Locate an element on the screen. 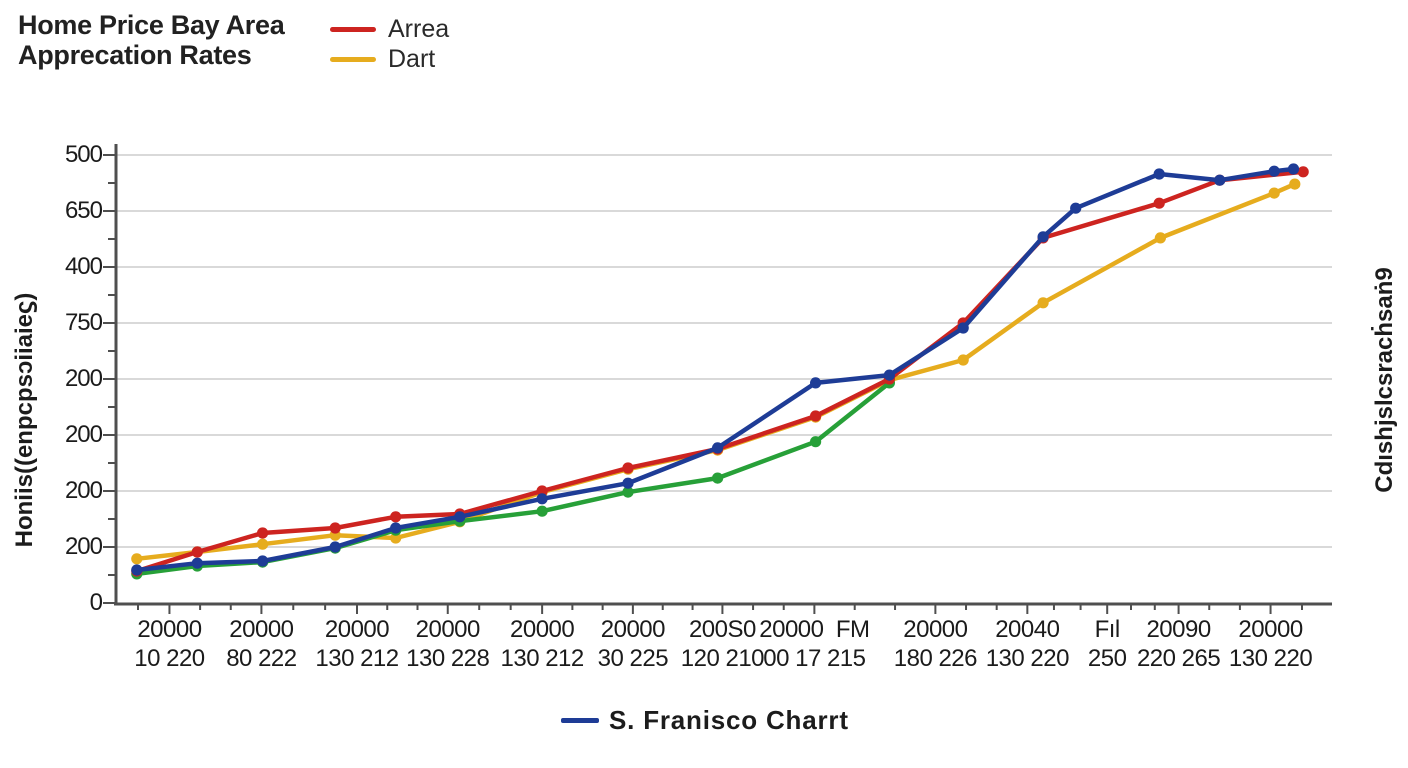 This screenshot has width=1408, height=768. legend-swatch-blue-line is located at coordinates (580, 720).